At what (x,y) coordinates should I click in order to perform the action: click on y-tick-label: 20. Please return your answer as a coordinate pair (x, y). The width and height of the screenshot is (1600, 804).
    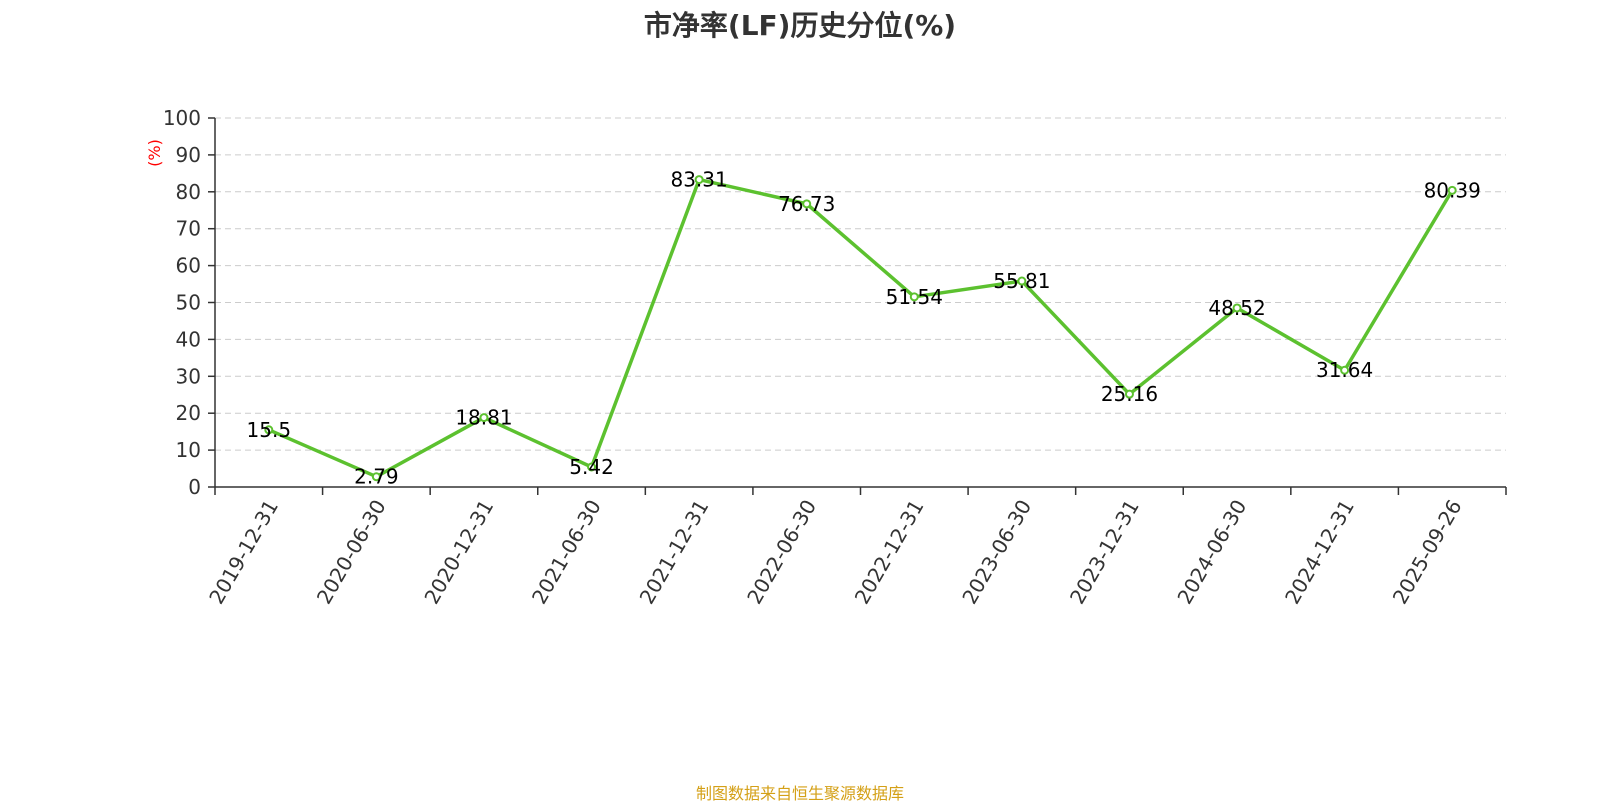
    Looking at the image, I should click on (188, 413).